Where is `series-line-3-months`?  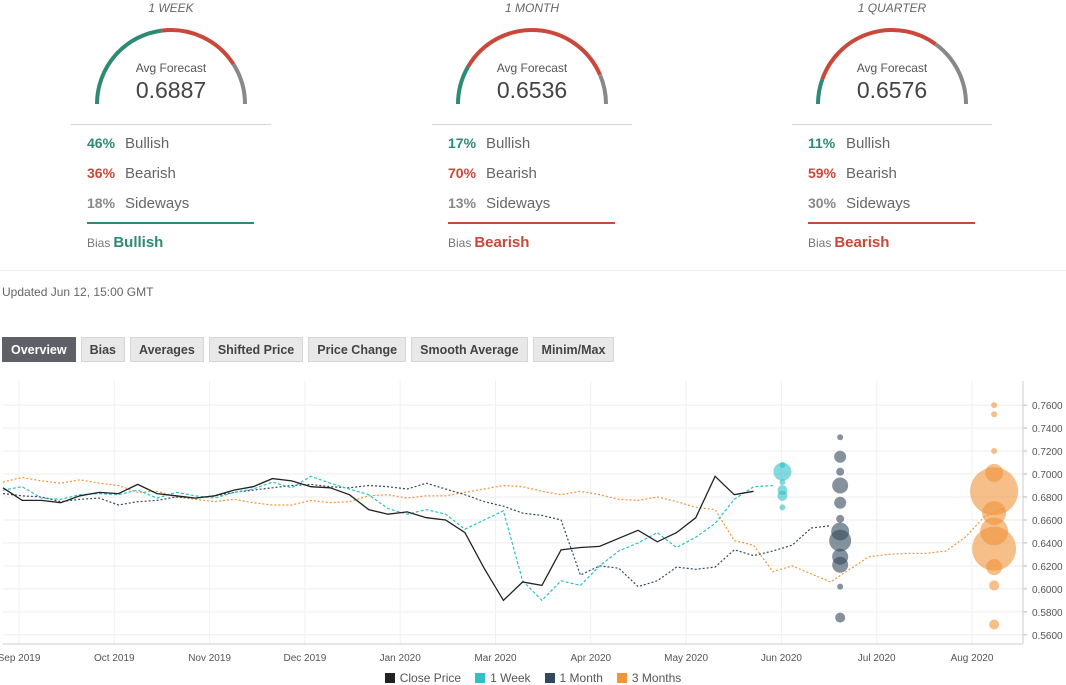 series-line-3-months is located at coordinates (503, 529).